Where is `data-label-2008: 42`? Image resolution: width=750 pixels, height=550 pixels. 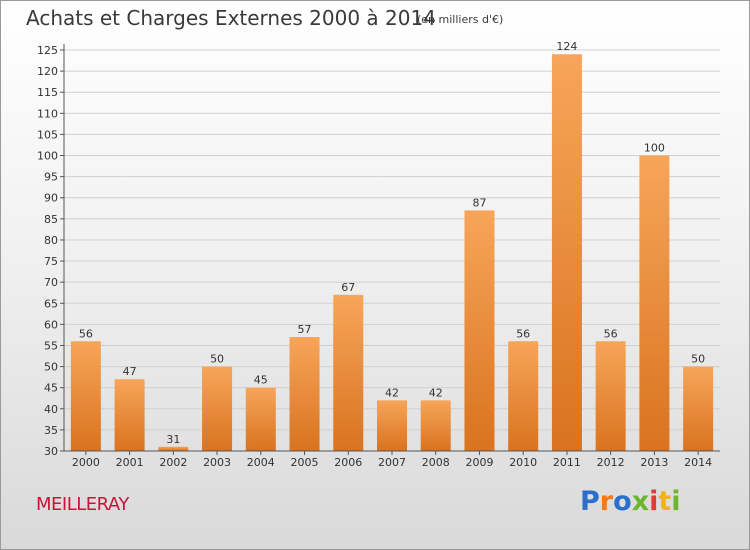
data-label-2008: 42 is located at coordinates (436, 392).